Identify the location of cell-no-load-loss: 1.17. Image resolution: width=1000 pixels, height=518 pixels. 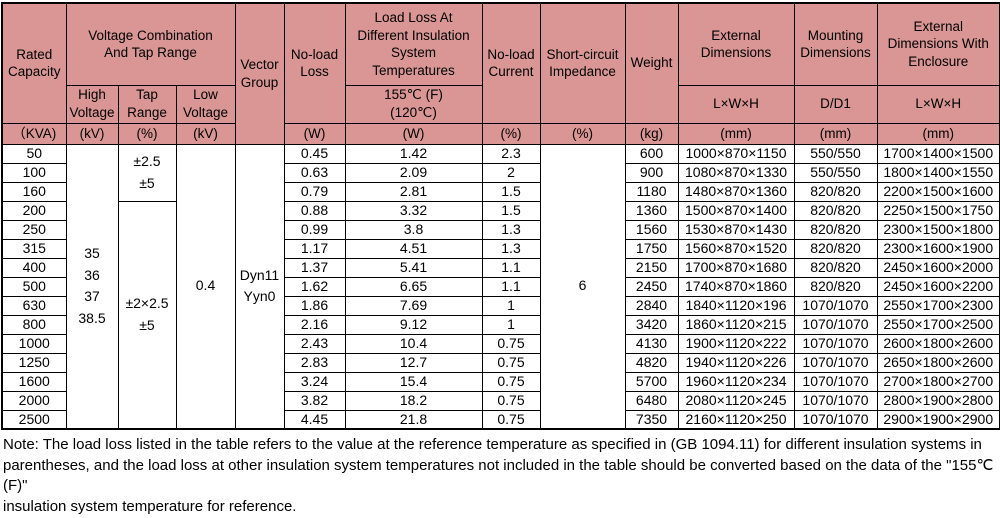
(314, 248).